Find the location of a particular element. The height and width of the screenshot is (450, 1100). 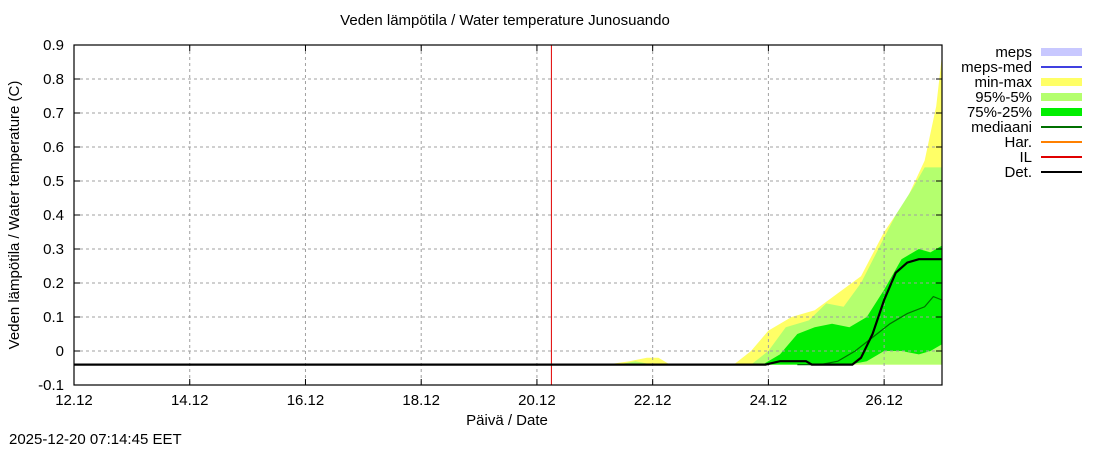

x-axis-label: Päivä / Date is located at coordinates (507, 420).